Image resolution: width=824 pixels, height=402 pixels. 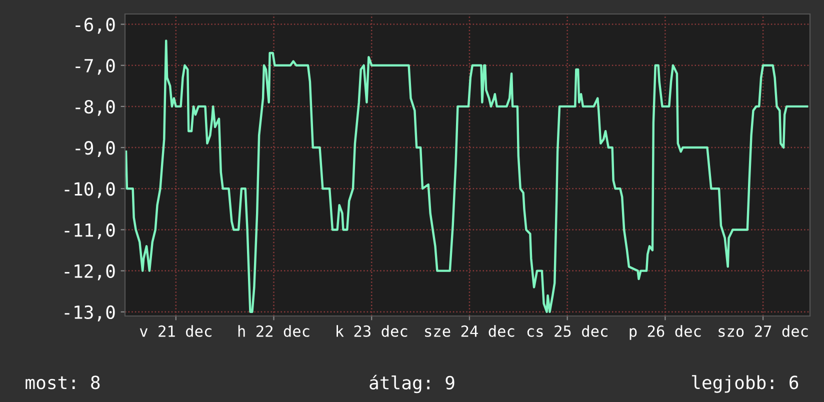 I want to click on x-tick-label: sze 24 dec, so click(x=469, y=331).